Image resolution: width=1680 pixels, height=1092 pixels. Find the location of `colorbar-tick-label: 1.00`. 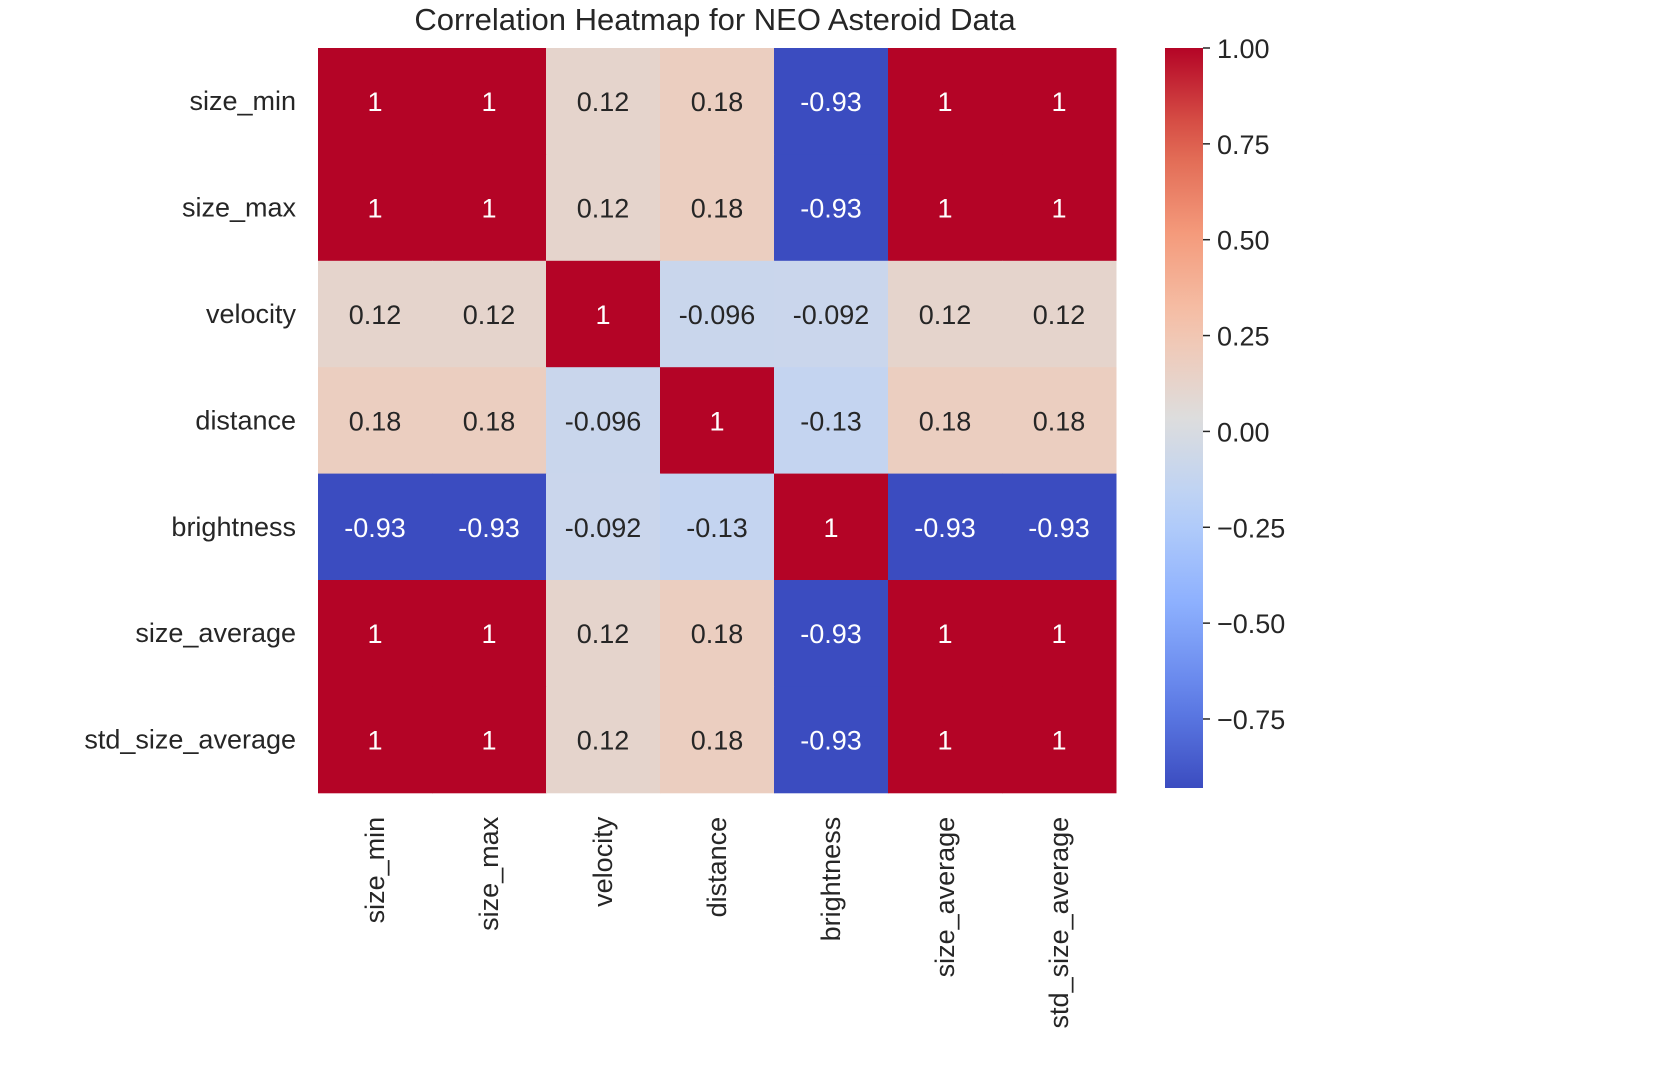

colorbar-tick-label: 1.00 is located at coordinates (1243, 49).